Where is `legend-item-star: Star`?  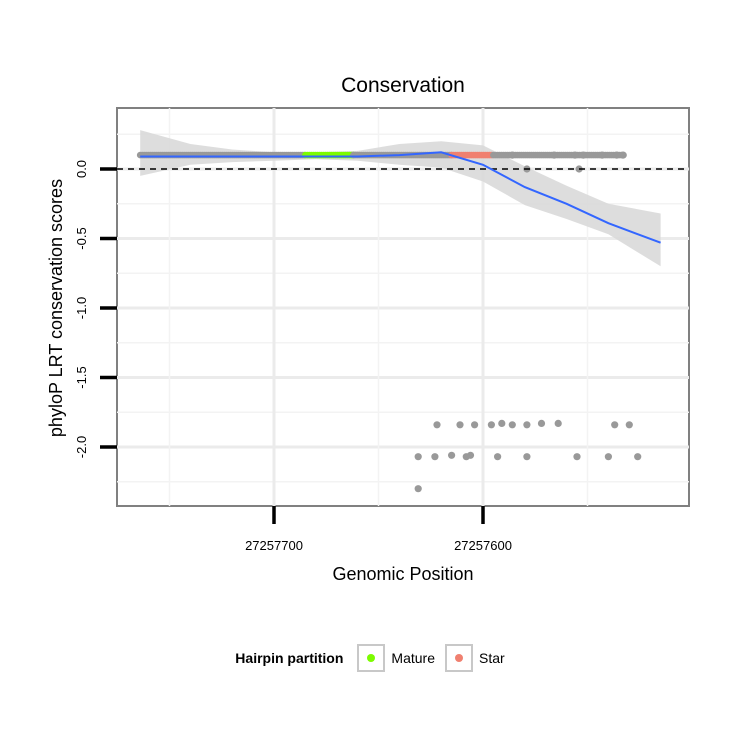
legend-item-star: Star is located at coordinates (477, 658).